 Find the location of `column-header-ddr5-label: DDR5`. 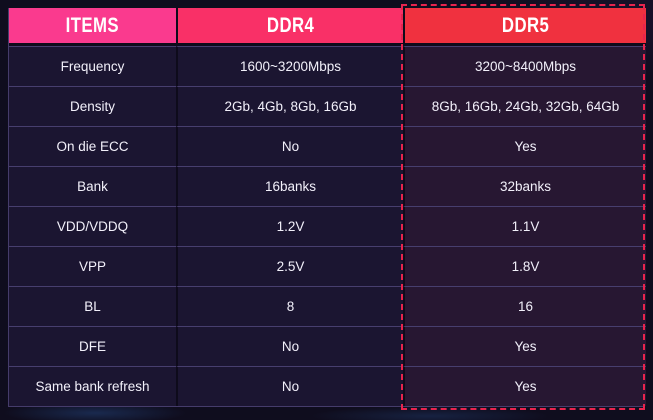

column-header-ddr5-label: DDR5 is located at coordinates (525, 25).